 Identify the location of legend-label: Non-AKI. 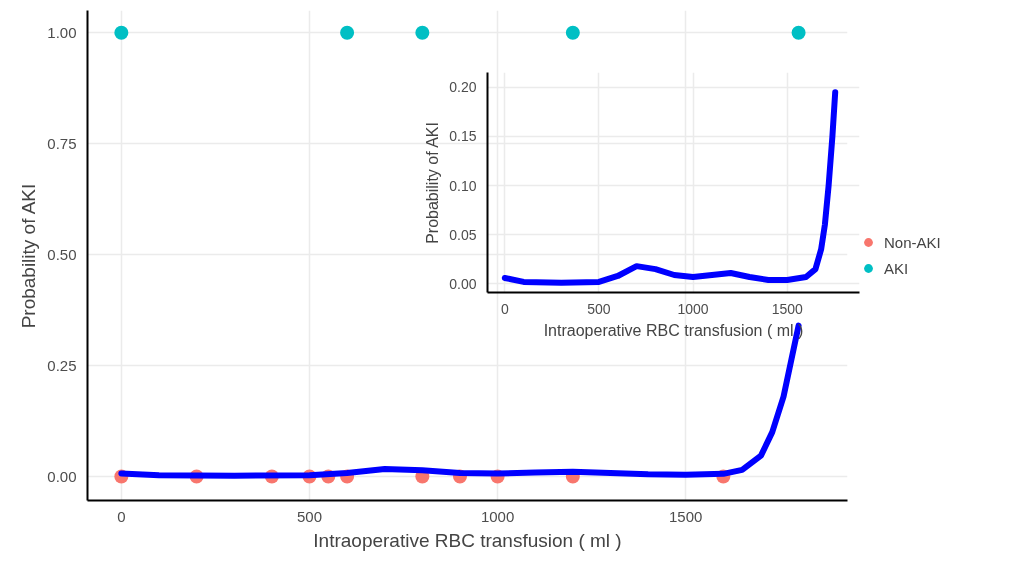
(912, 242).